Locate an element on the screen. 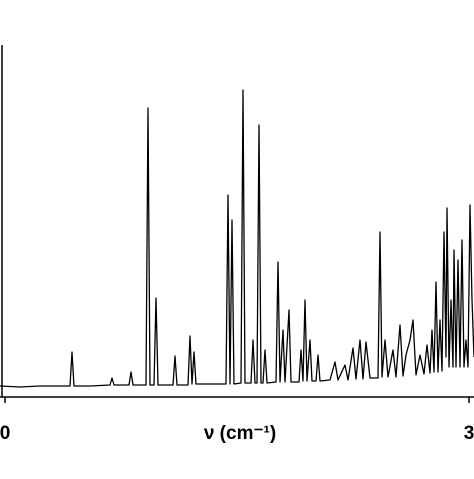 The width and height of the screenshot is (474, 479). x-tick-label: 3 is located at coordinates (469, 433).